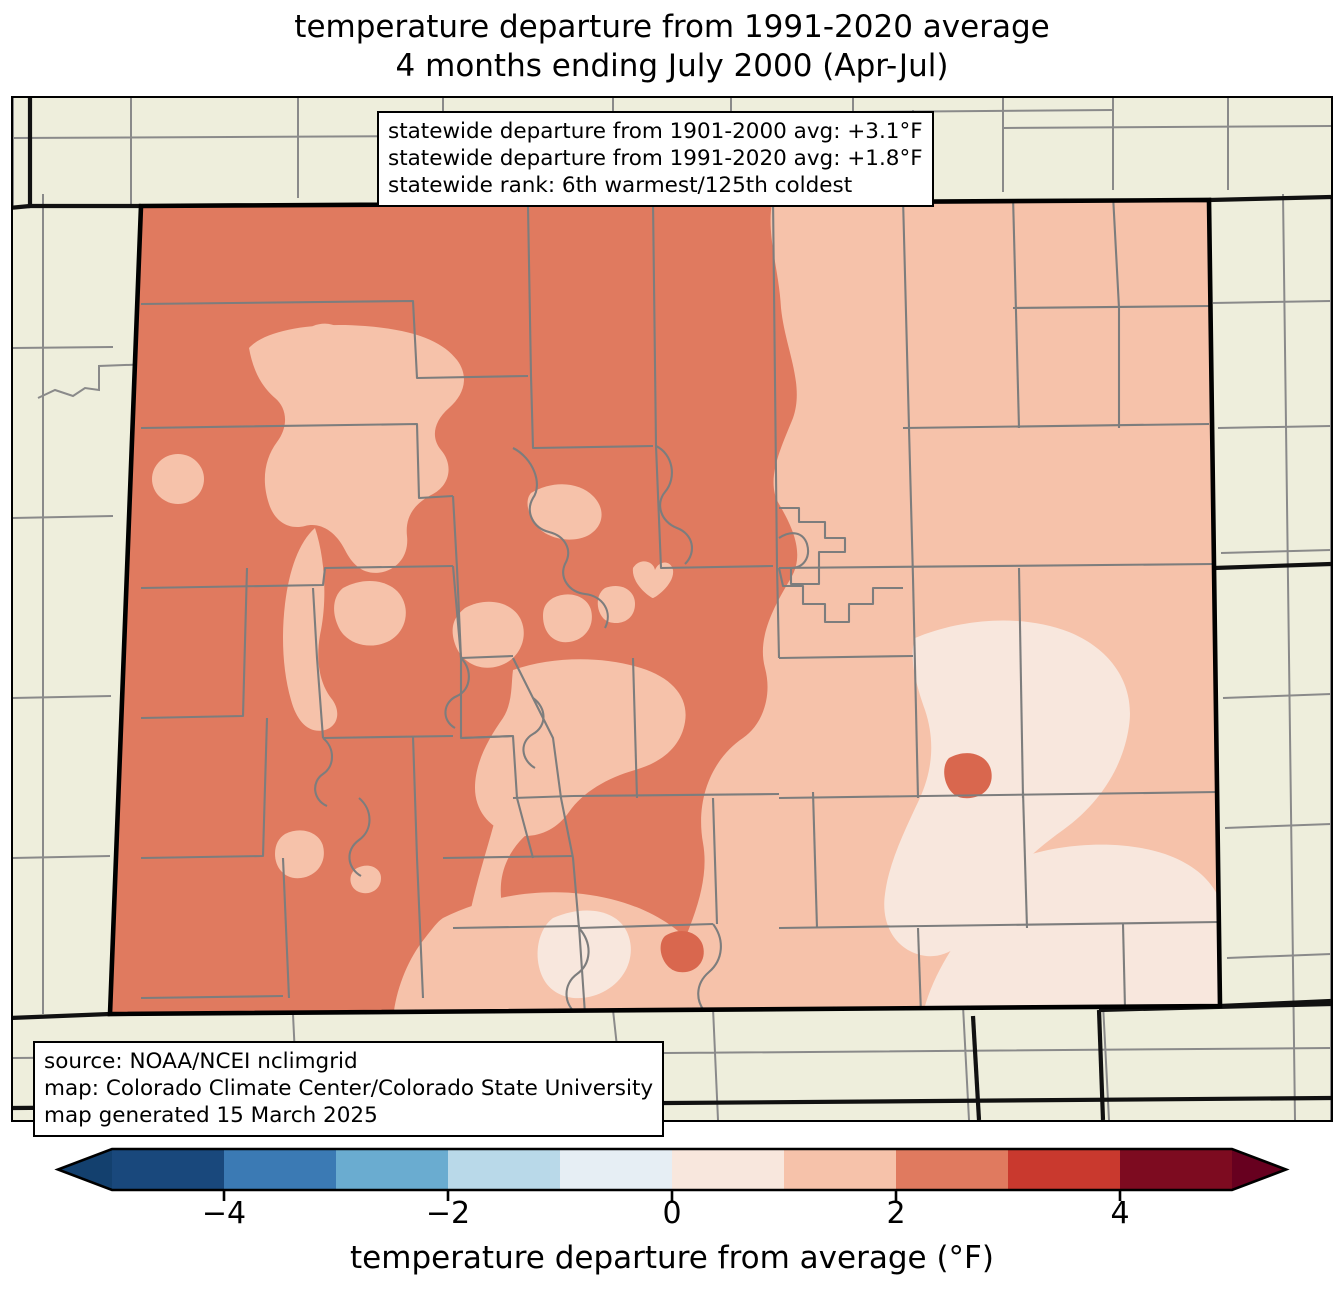  I want to click on colorbar, so click(672, 1173).